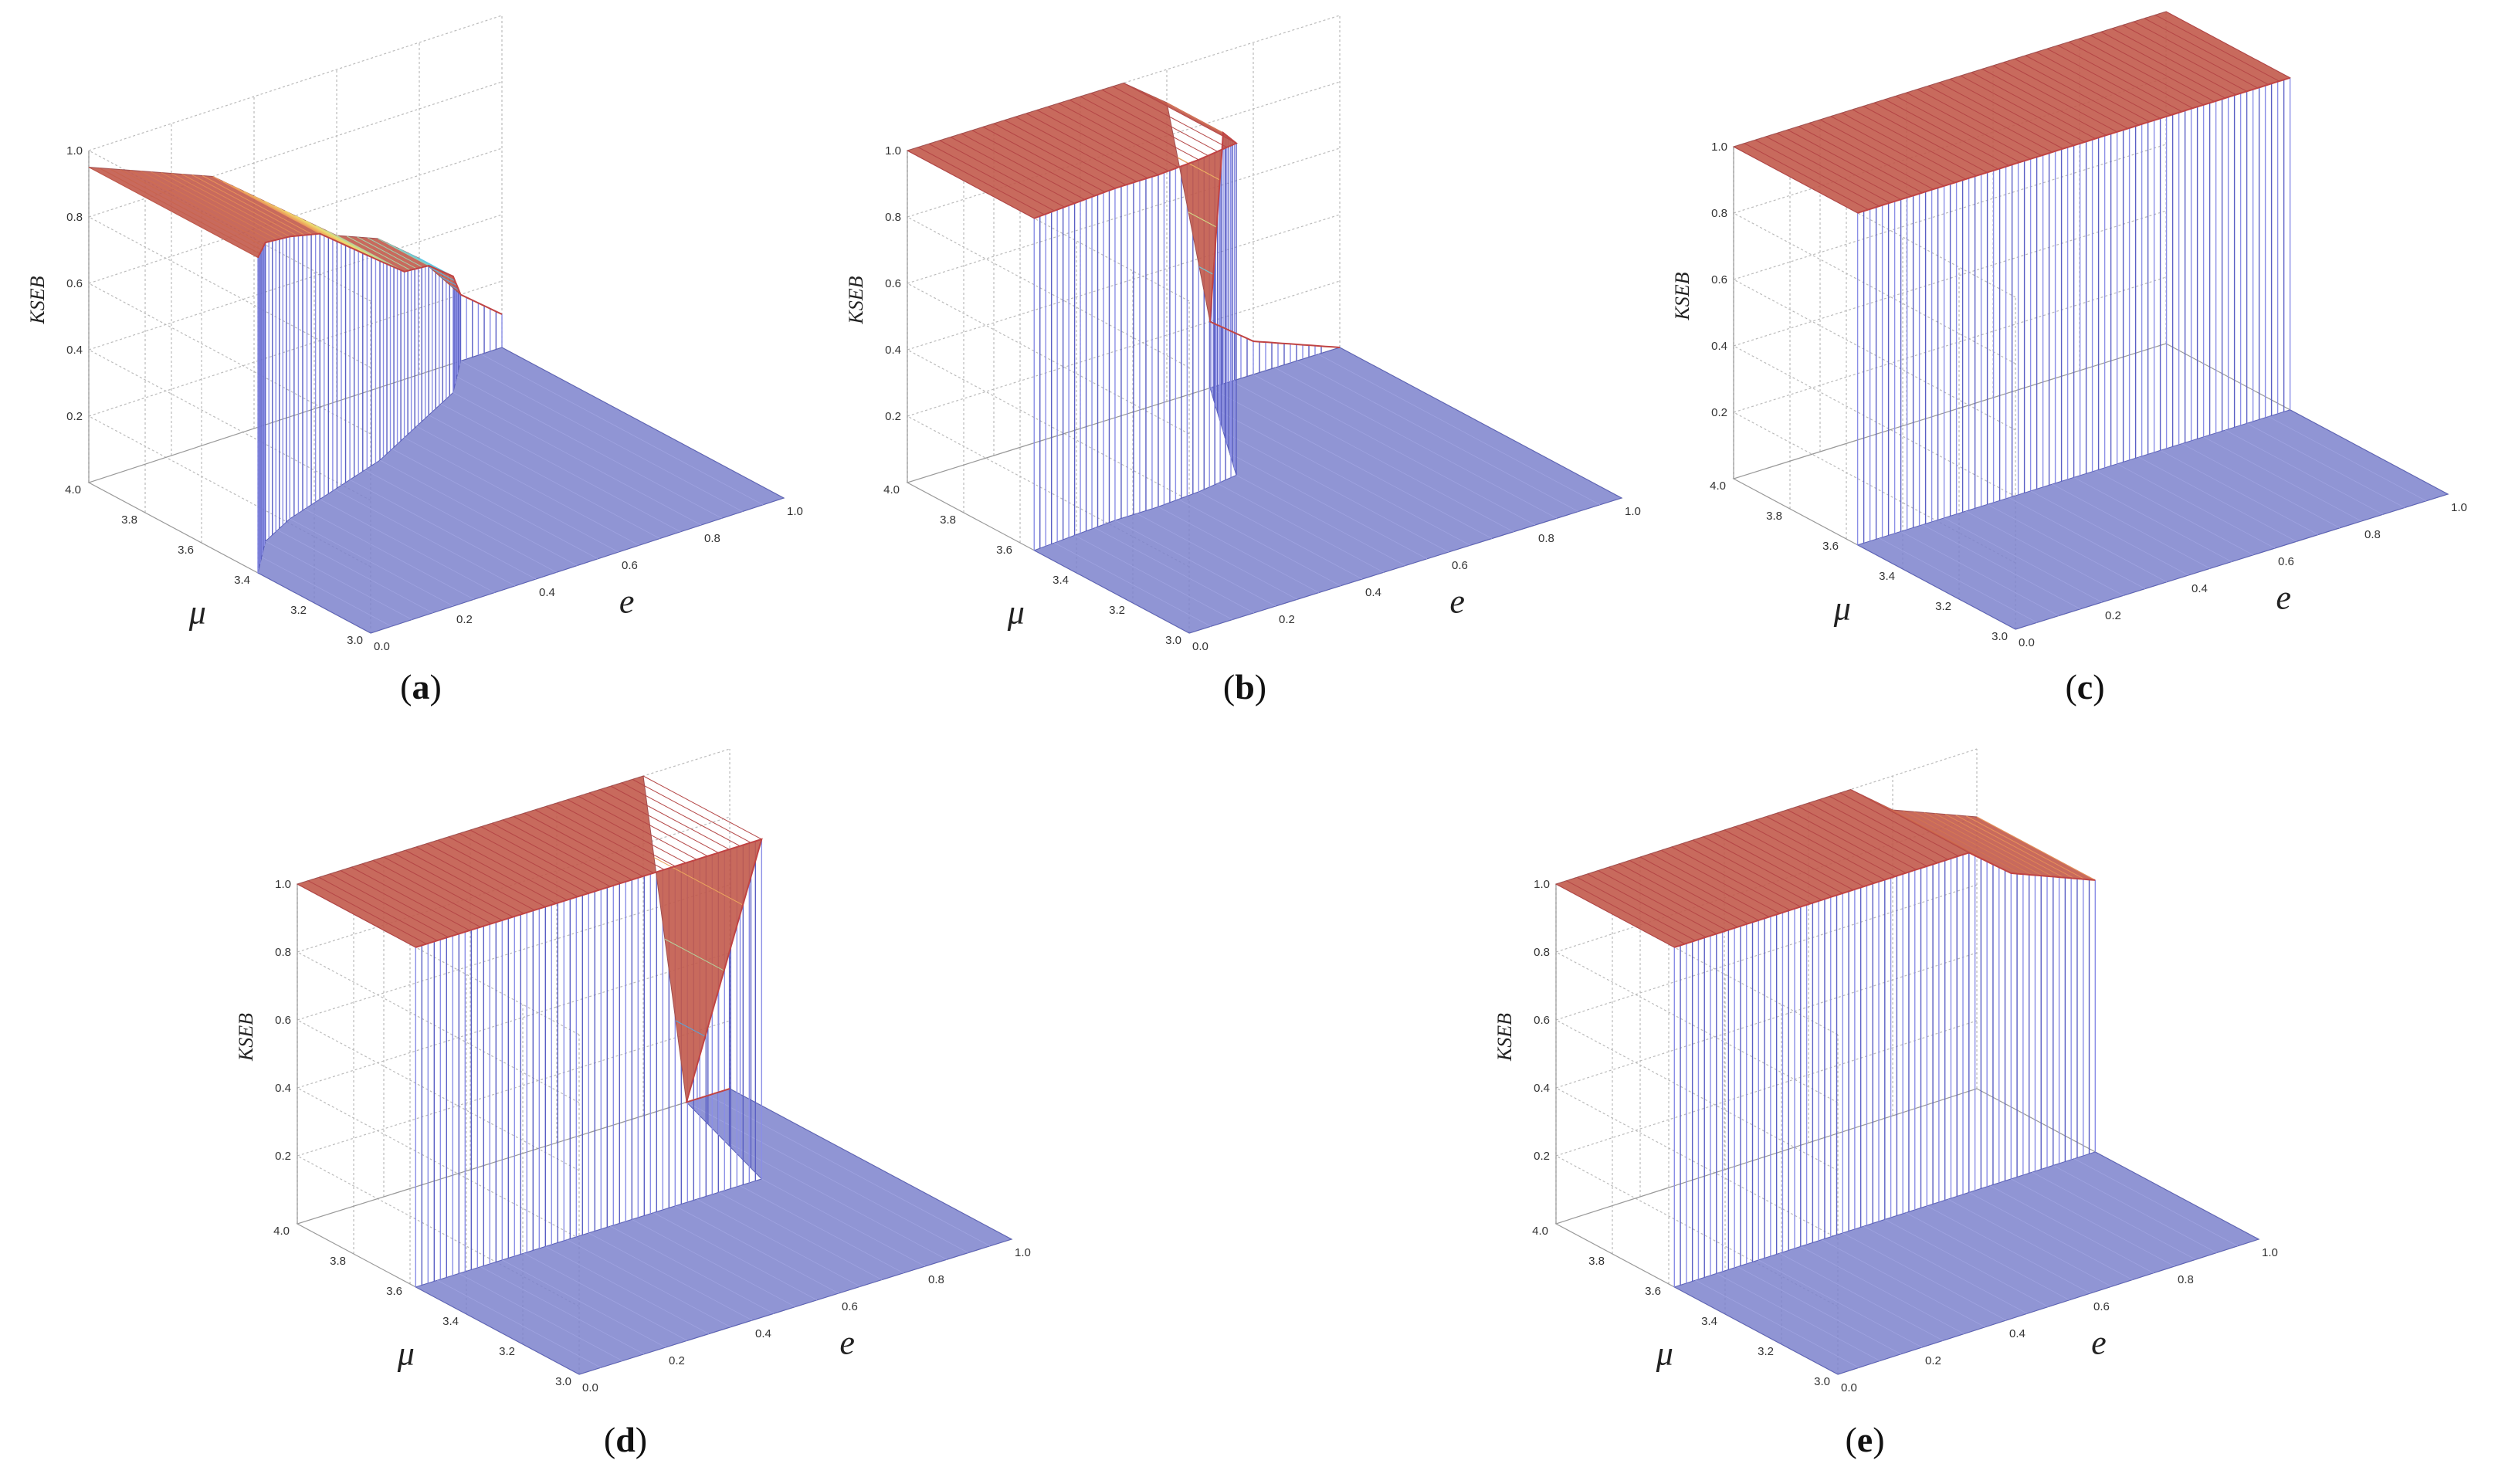 Image resolution: width=2495 pixels, height=1484 pixels. What do you see at coordinates (74, 283) in the screenshot?
I see `panel-a-z-tick-2: 0.6` at bounding box center [74, 283].